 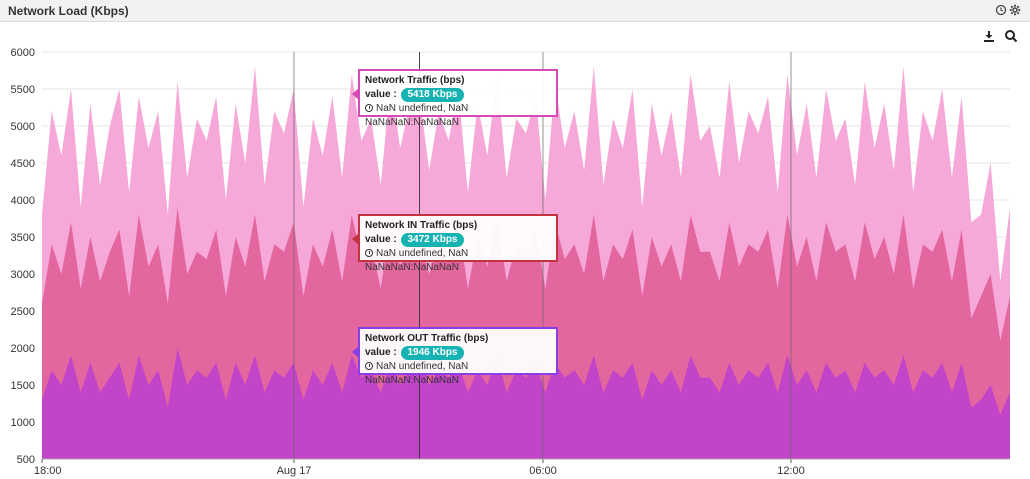 What do you see at coordinates (990, 37) in the screenshot?
I see `download-icon` at bounding box center [990, 37].